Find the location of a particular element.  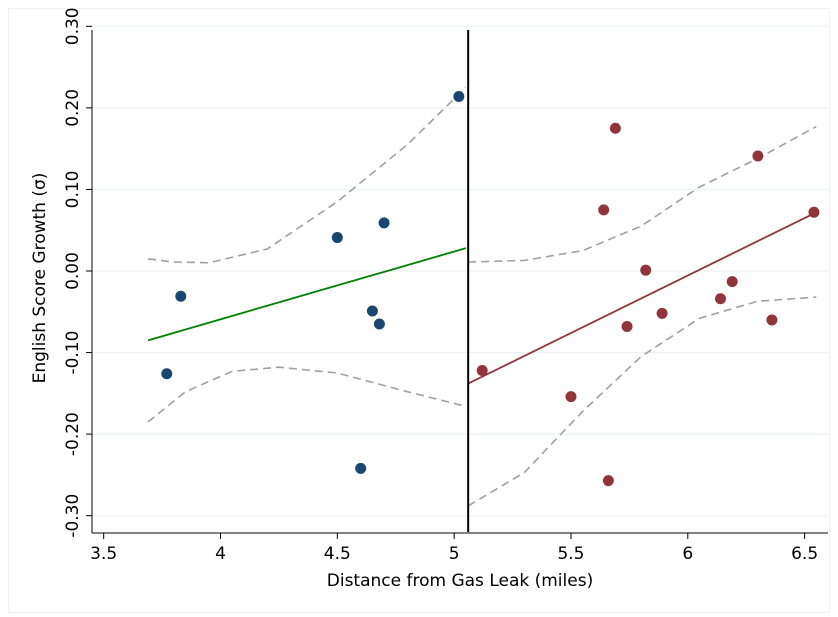

y-tick-label: -0.10 is located at coordinates (73, 353).